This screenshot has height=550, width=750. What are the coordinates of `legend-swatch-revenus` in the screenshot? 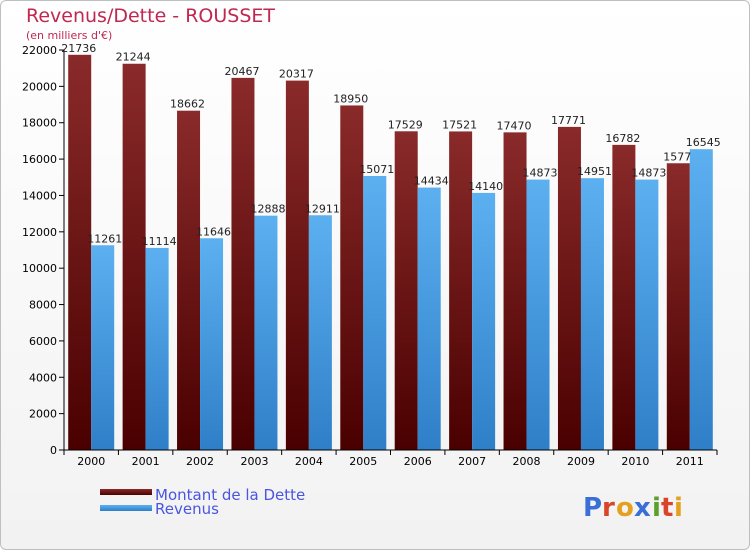 It's located at (126, 508).